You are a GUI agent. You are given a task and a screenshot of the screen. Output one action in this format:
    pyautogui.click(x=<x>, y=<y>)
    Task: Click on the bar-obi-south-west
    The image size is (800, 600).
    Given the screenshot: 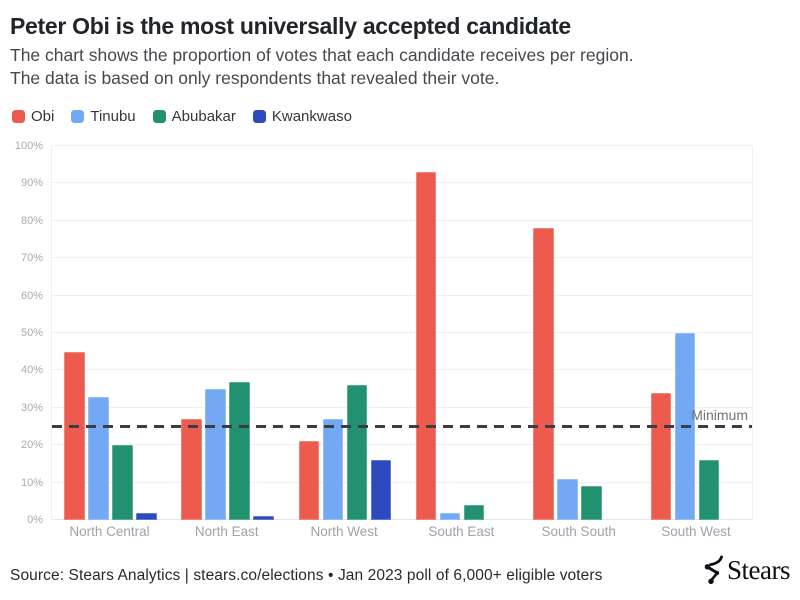 What is the action you would take?
    pyautogui.click(x=660, y=456)
    